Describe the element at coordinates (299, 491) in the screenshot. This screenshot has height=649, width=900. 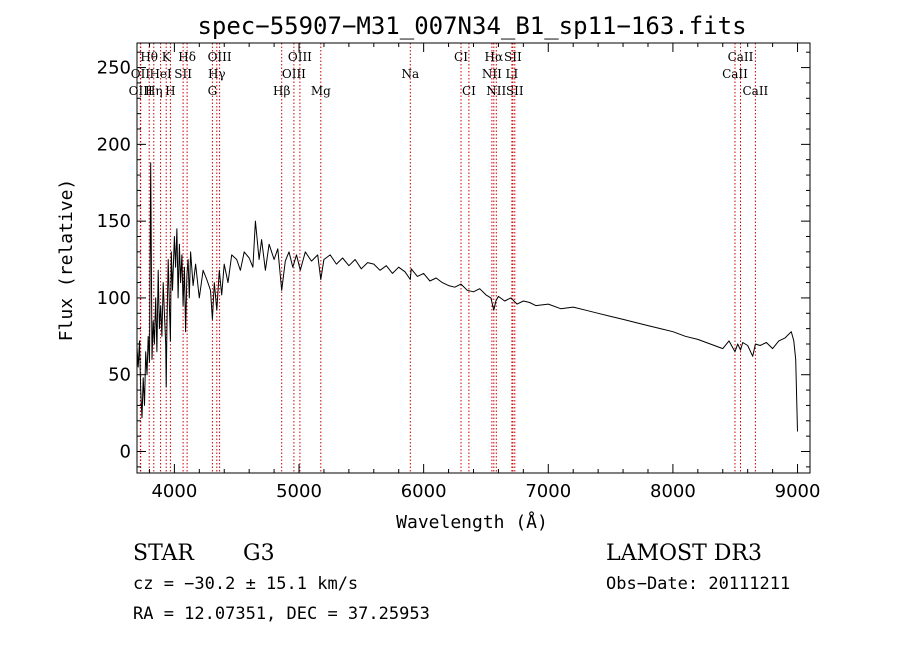
I see `x-tick-label-1: 5000` at that location.